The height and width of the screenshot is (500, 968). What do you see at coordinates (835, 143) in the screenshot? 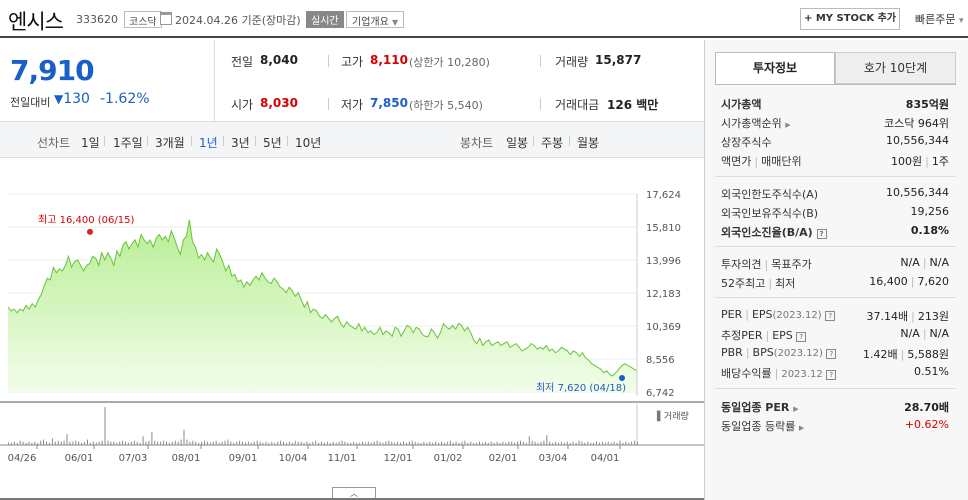
I see `shares-row: 상장주식수 10,556,344` at bounding box center [835, 143].